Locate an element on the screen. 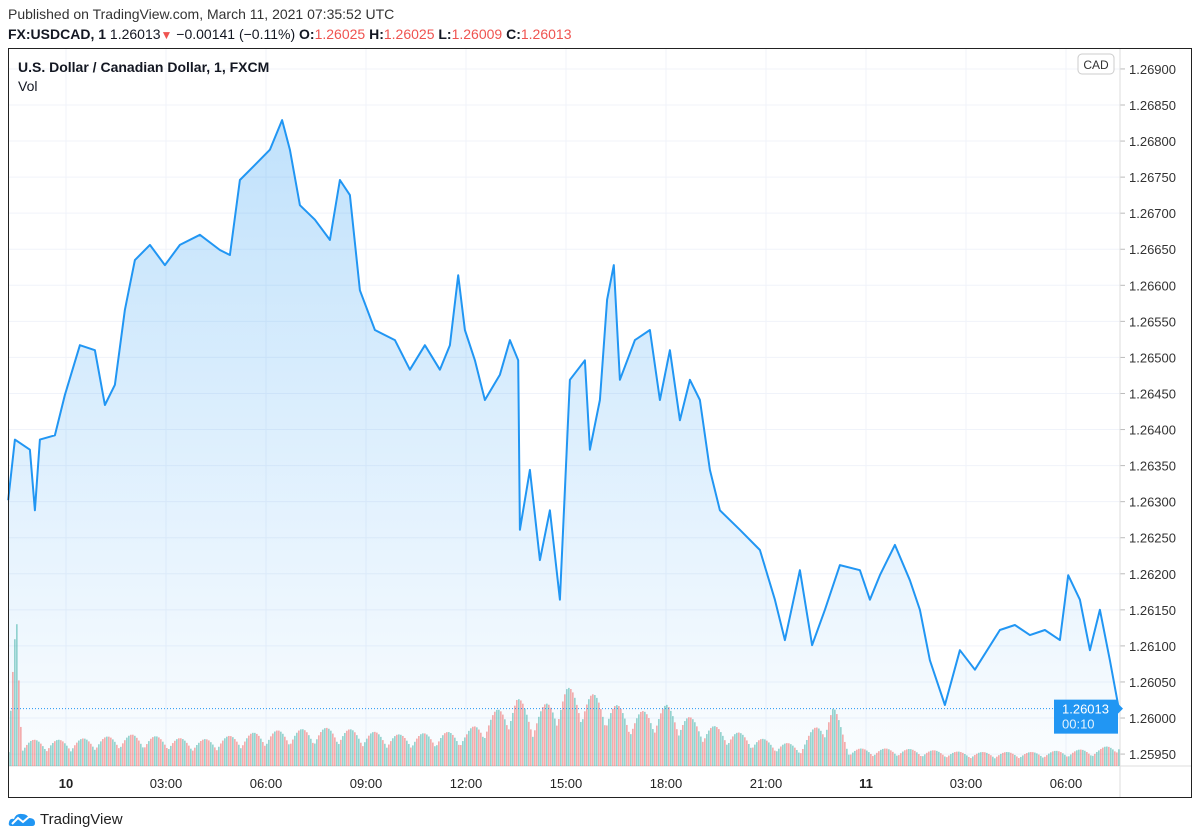 This screenshot has height=840, width=1200. tradingview-logo: TradingView is located at coordinates (65, 819).